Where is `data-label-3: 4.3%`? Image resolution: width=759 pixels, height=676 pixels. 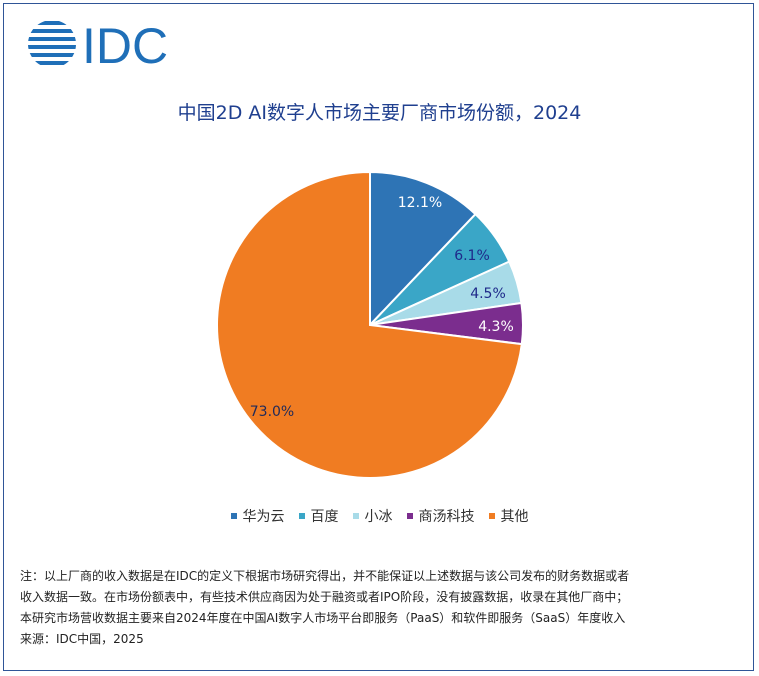 data-label-3: 4.3% is located at coordinates (496, 327).